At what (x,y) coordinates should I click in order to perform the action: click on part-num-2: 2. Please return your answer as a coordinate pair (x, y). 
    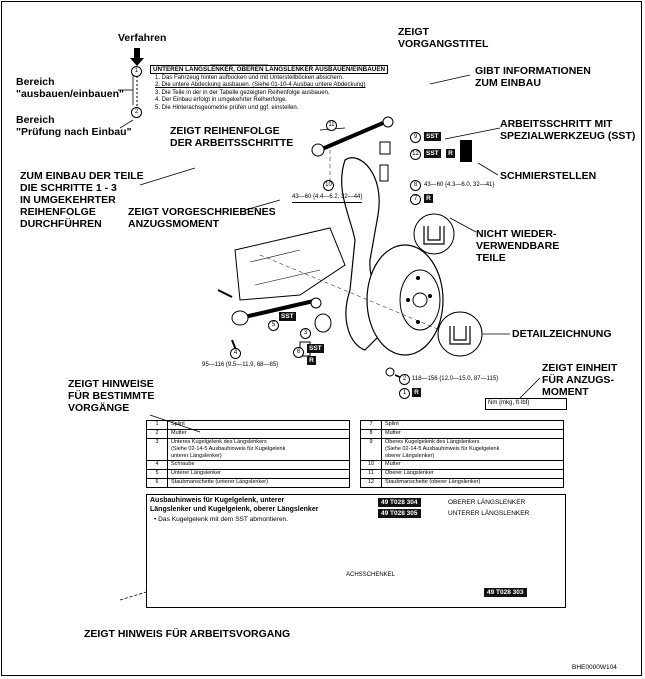
    Looking at the image, I should click on (404, 379).